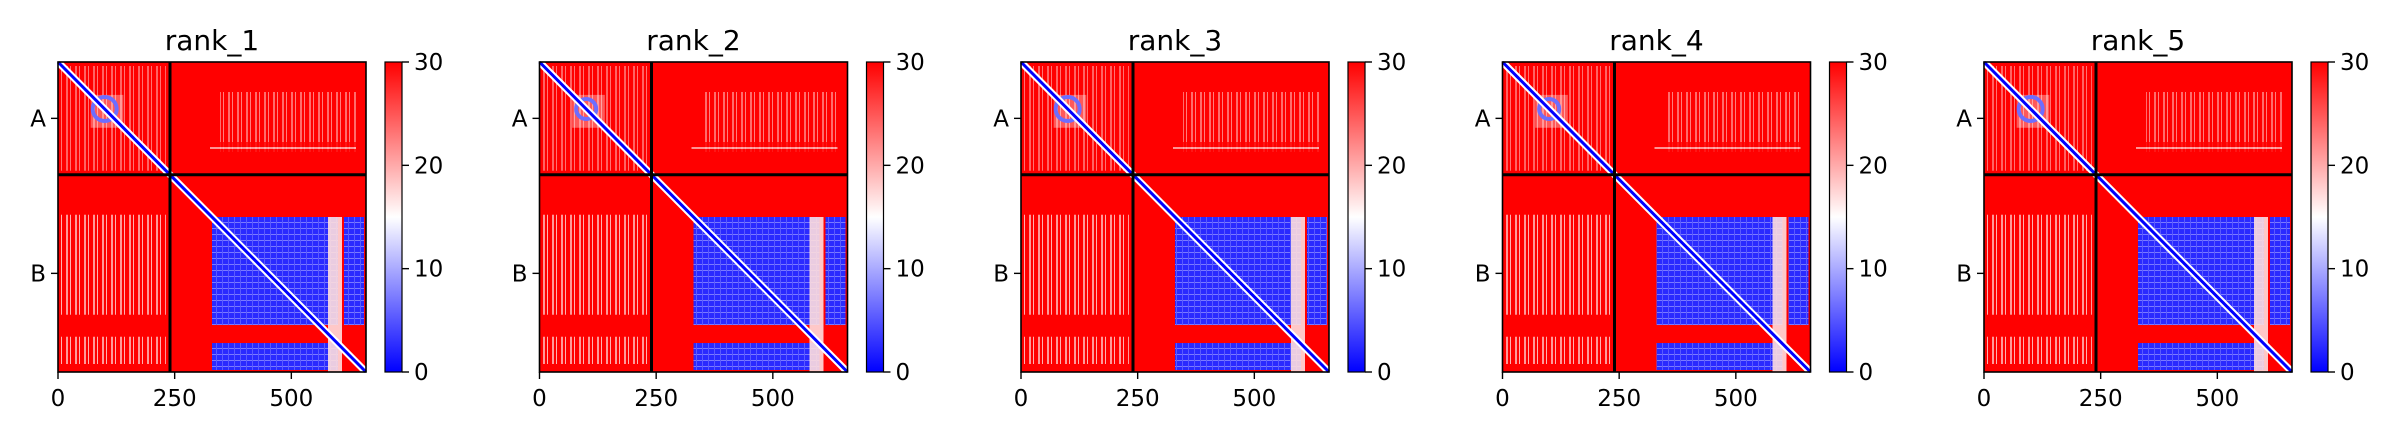  What do you see at coordinates (693, 40) in the screenshot?
I see `chart-title: rank_2` at bounding box center [693, 40].